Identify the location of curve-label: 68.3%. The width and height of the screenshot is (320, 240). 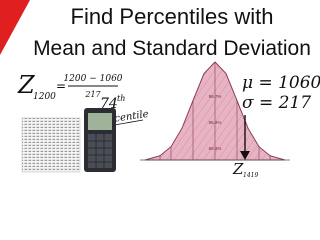
(215, 148).